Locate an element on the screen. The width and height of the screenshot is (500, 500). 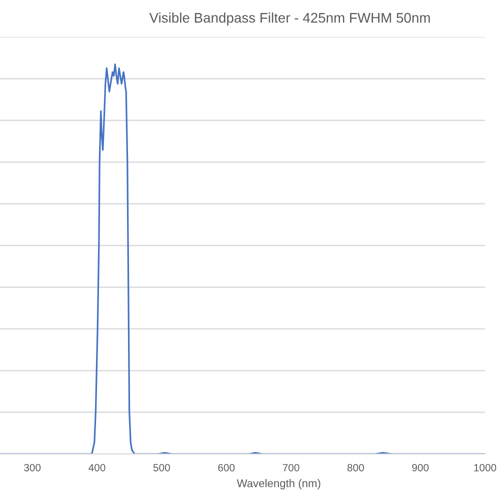
x-tick-label: 900 is located at coordinates (420, 468).